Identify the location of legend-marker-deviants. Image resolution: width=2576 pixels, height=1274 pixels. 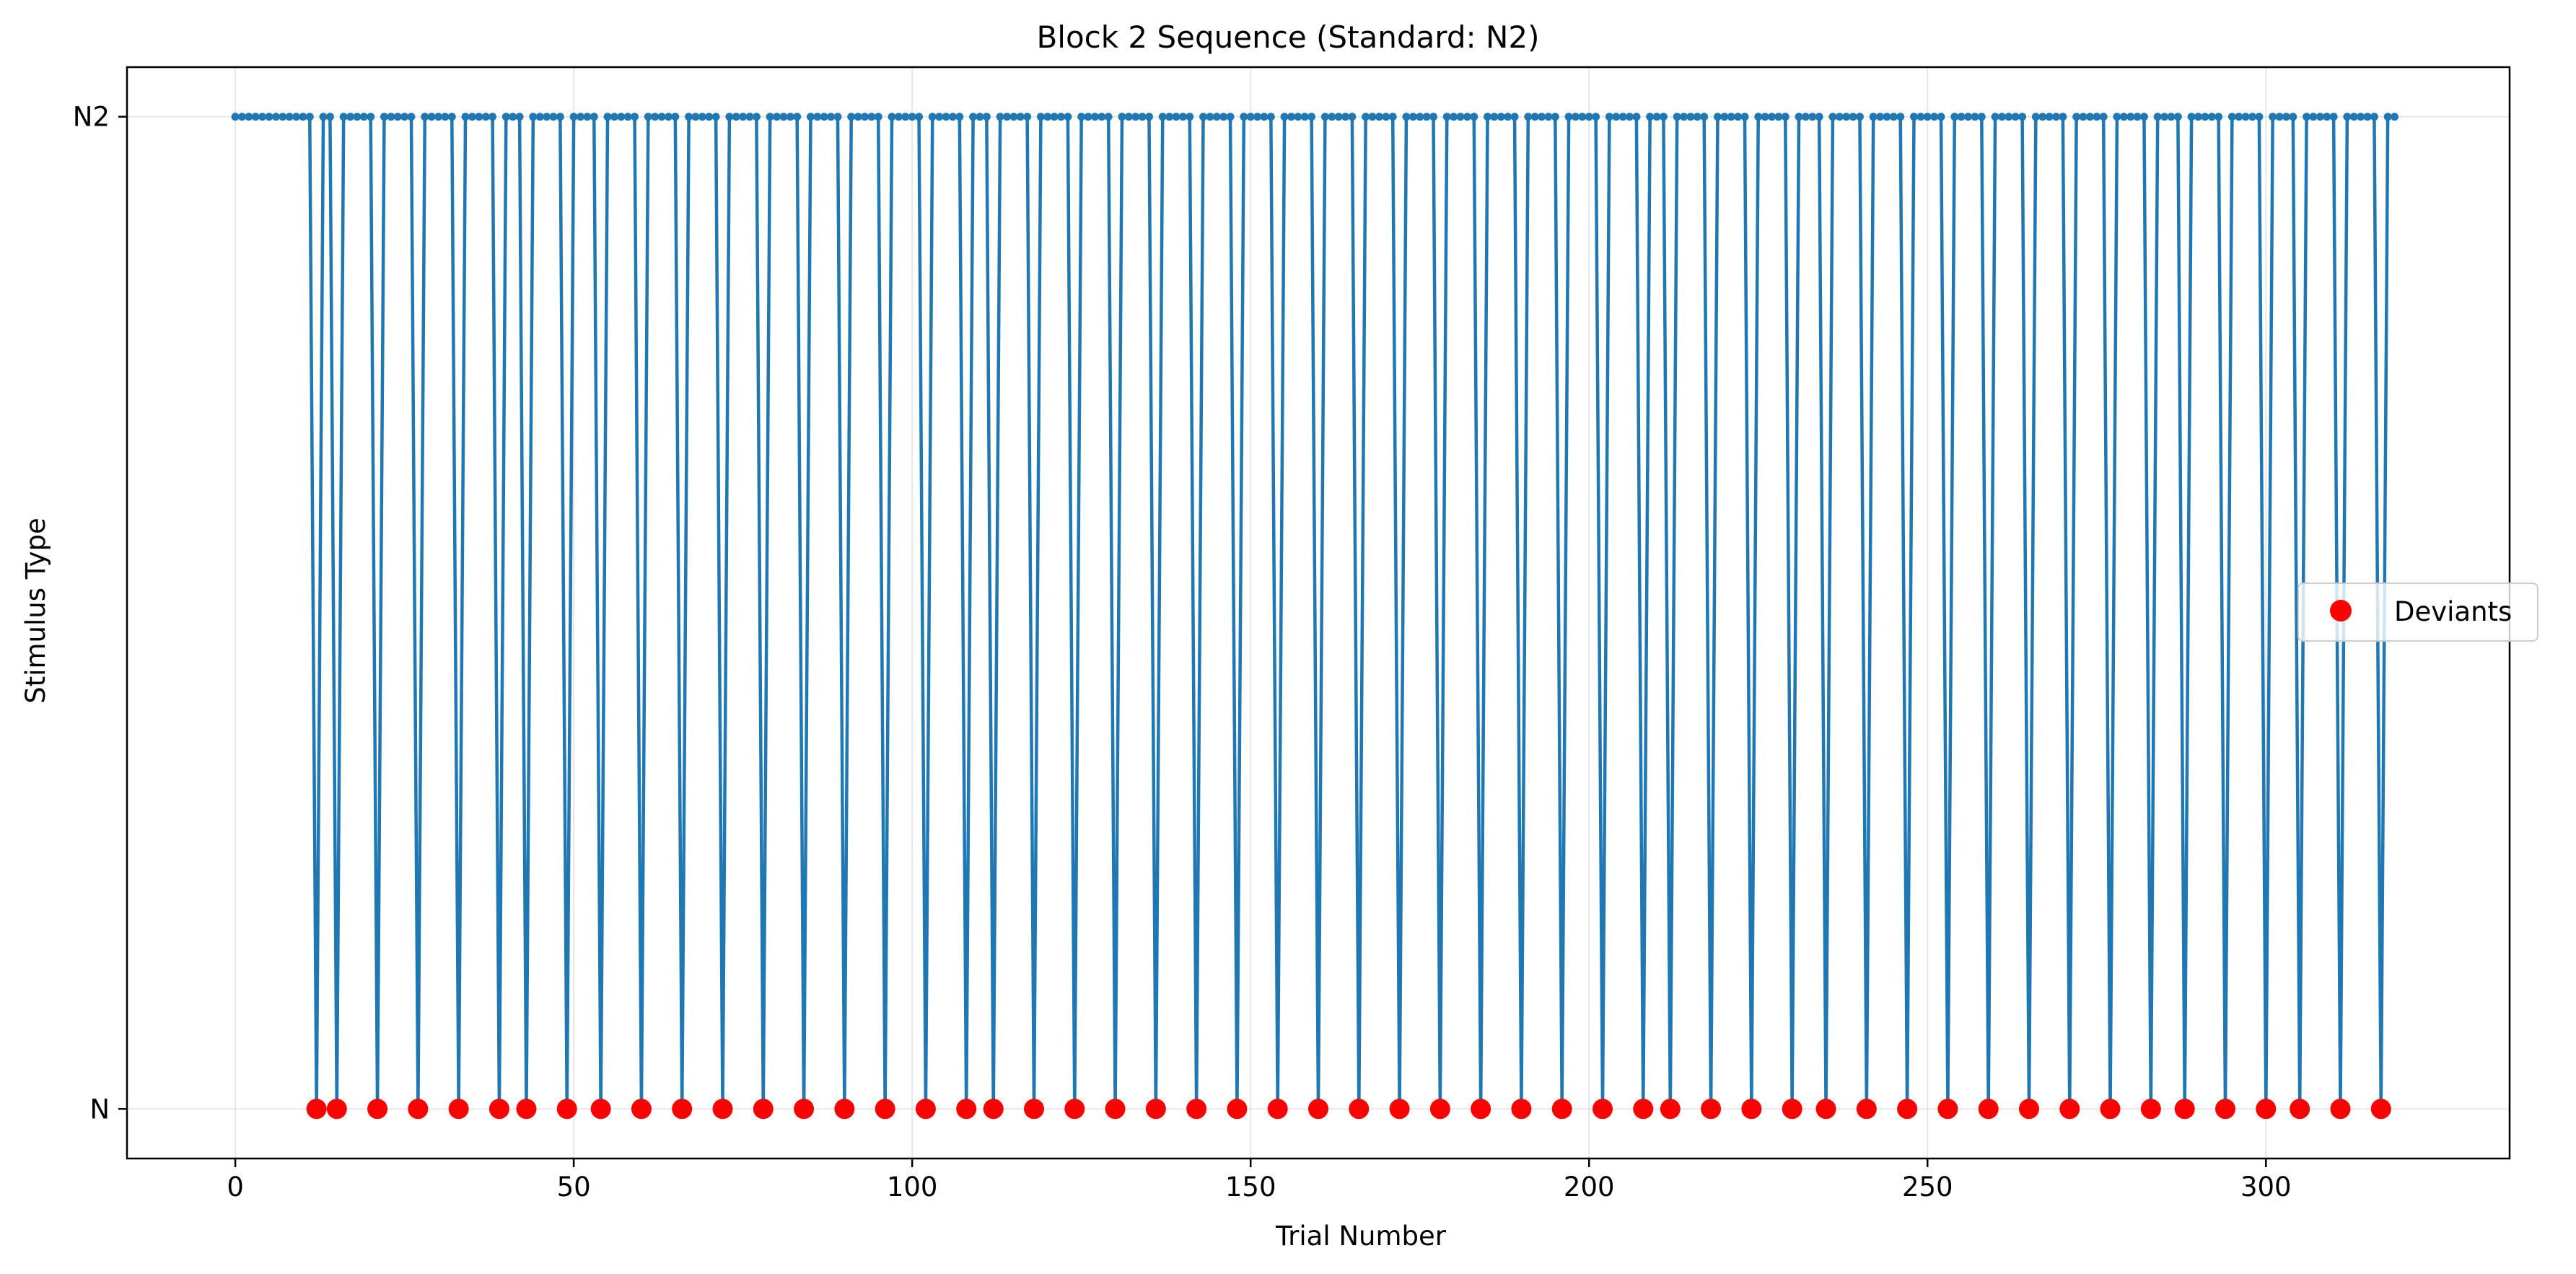
(2341, 610).